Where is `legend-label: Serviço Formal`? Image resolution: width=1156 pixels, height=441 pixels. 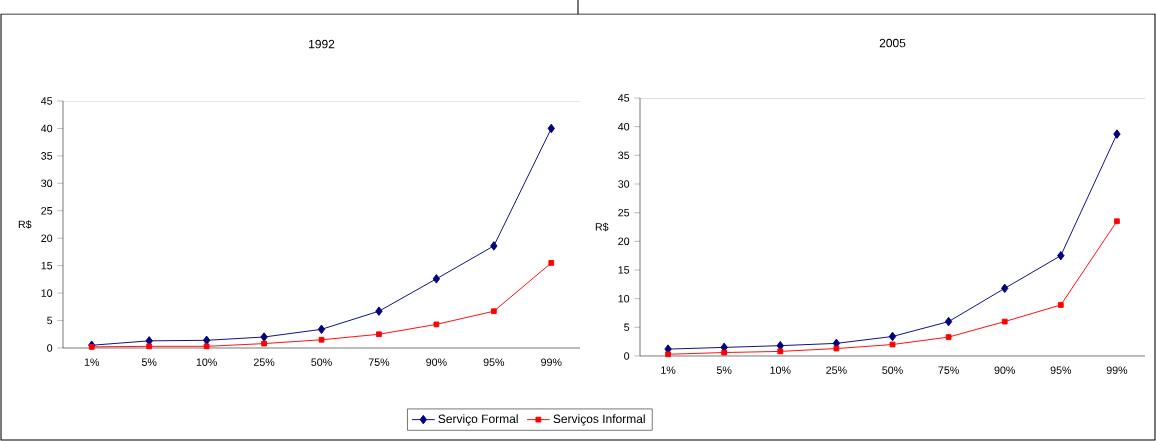 legend-label: Serviço Formal is located at coordinates (478, 420).